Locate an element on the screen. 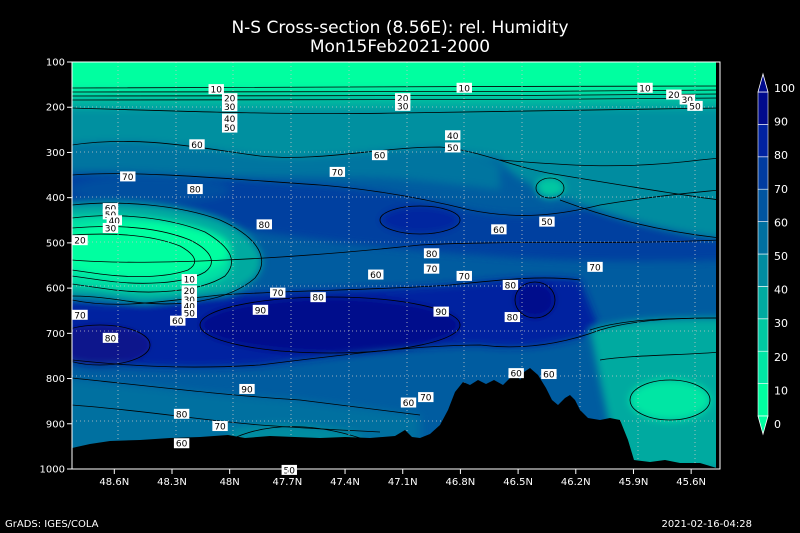 Image resolution: width=800 pixels, height=533 pixels. colorbar-label: 50 is located at coordinates (781, 256).